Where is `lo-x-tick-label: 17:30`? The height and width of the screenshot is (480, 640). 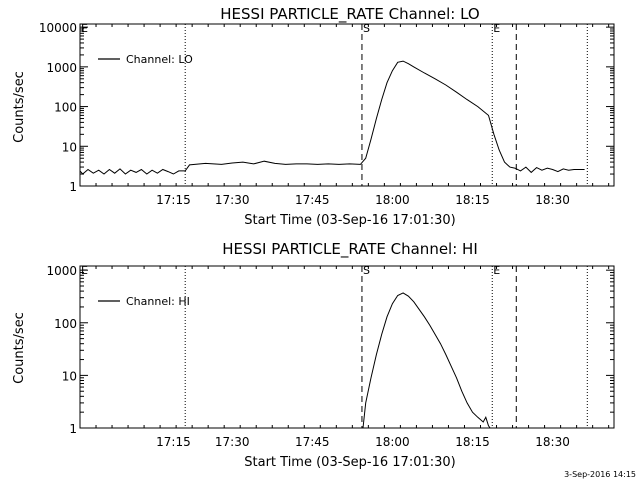 lo-x-tick-label: 17:30 is located at coordinates (232, 200).